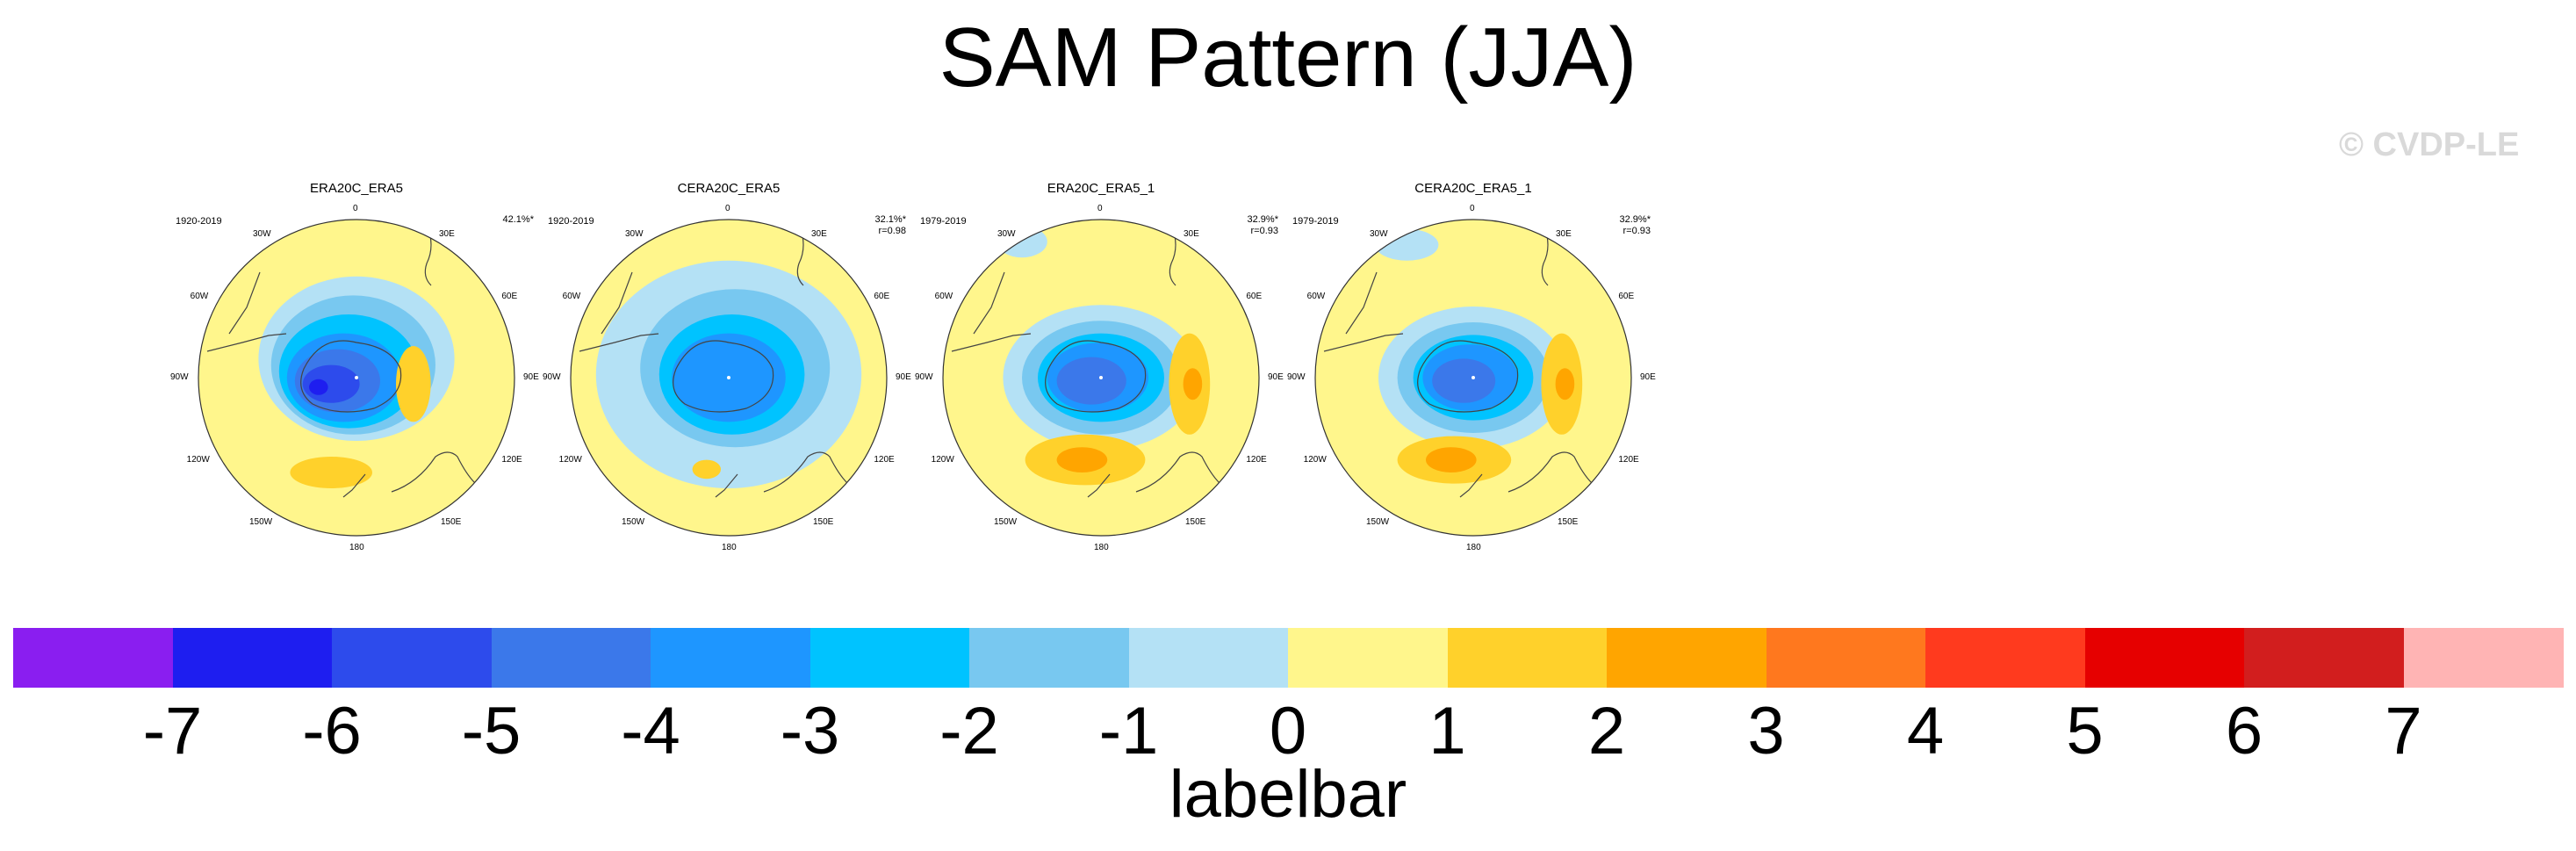 This screenshot has width=2576, height=851. What do you see at coordinates (1447, 731) in the screenshot?
I see `colorbar-tick-label: 1` at bounding box center [1447, 731].